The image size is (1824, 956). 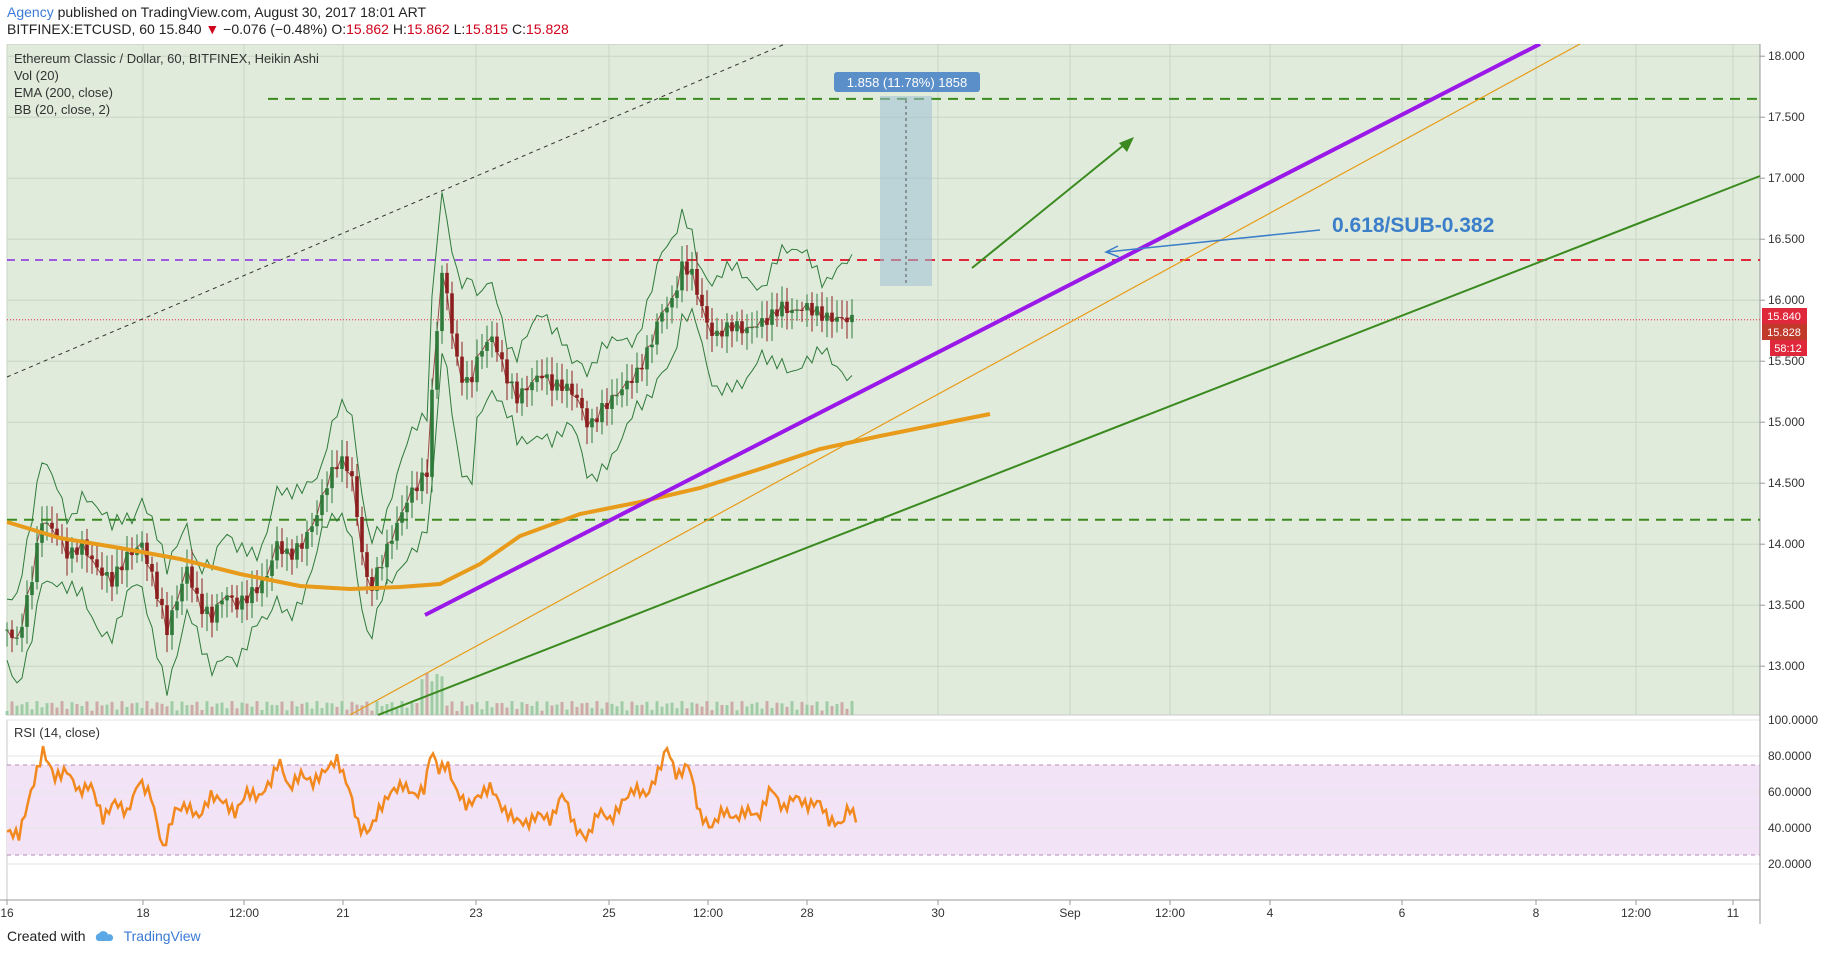 What do you see at coordinates (1786, 56) in the screenshot?
I see `price-tick-label: 18.000` at bounding box center [1786, 56].